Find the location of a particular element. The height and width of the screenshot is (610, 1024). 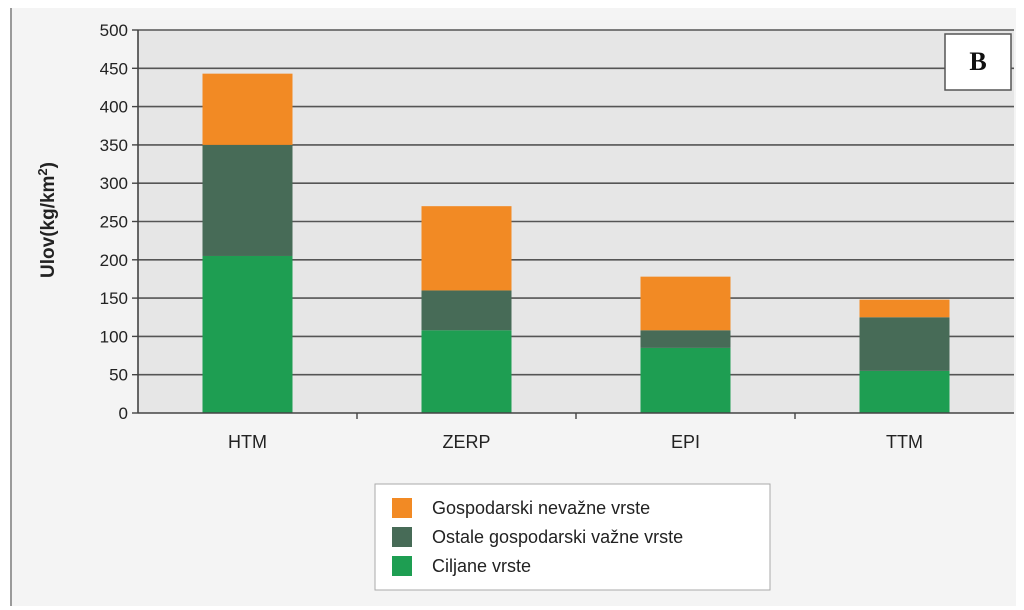

y-tick-label: 150 is located at coordinates (114, 298).